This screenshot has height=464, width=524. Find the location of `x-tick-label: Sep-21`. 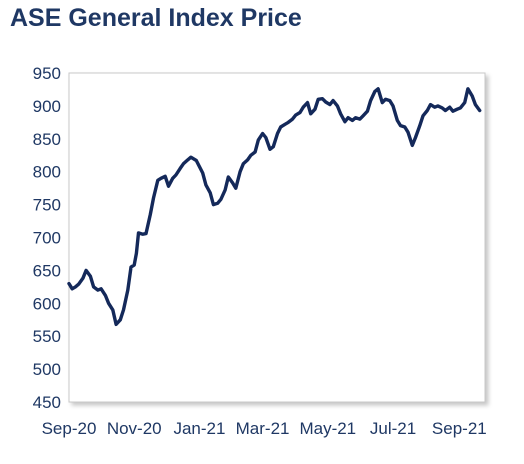

x-tick-label: Sep-21 is located at coordinates (459, 428).